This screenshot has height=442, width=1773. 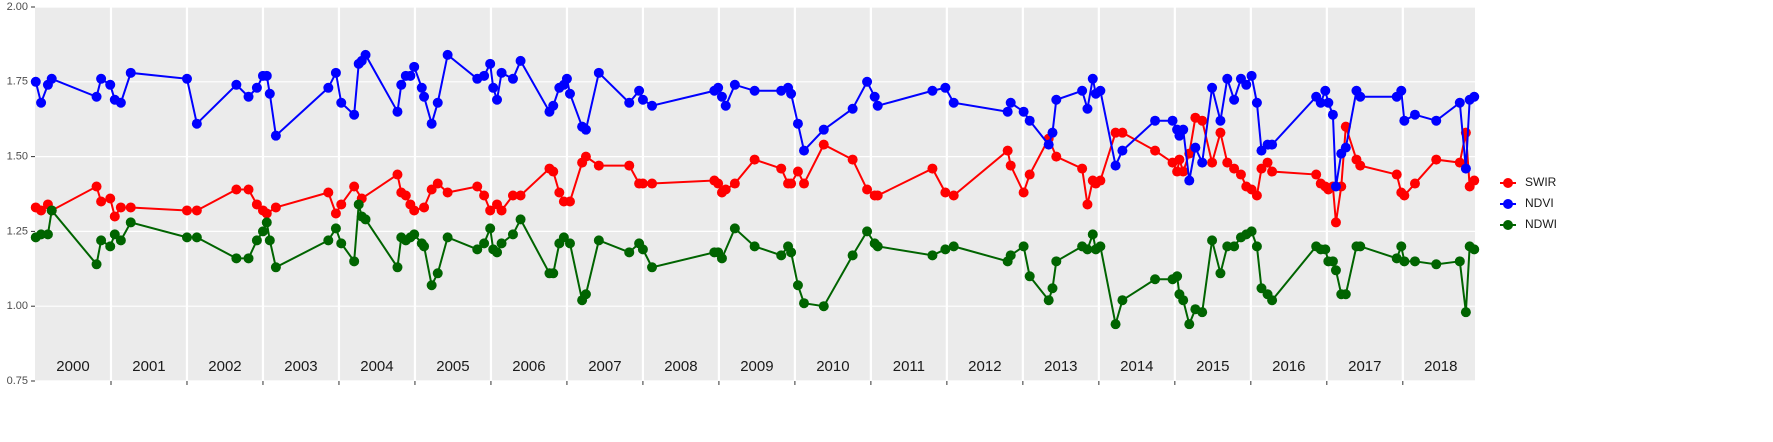 What do you see at coordinates (756, 366) in the screenshot?
I see `year-label: 2009` at bounding box center [756, 366].